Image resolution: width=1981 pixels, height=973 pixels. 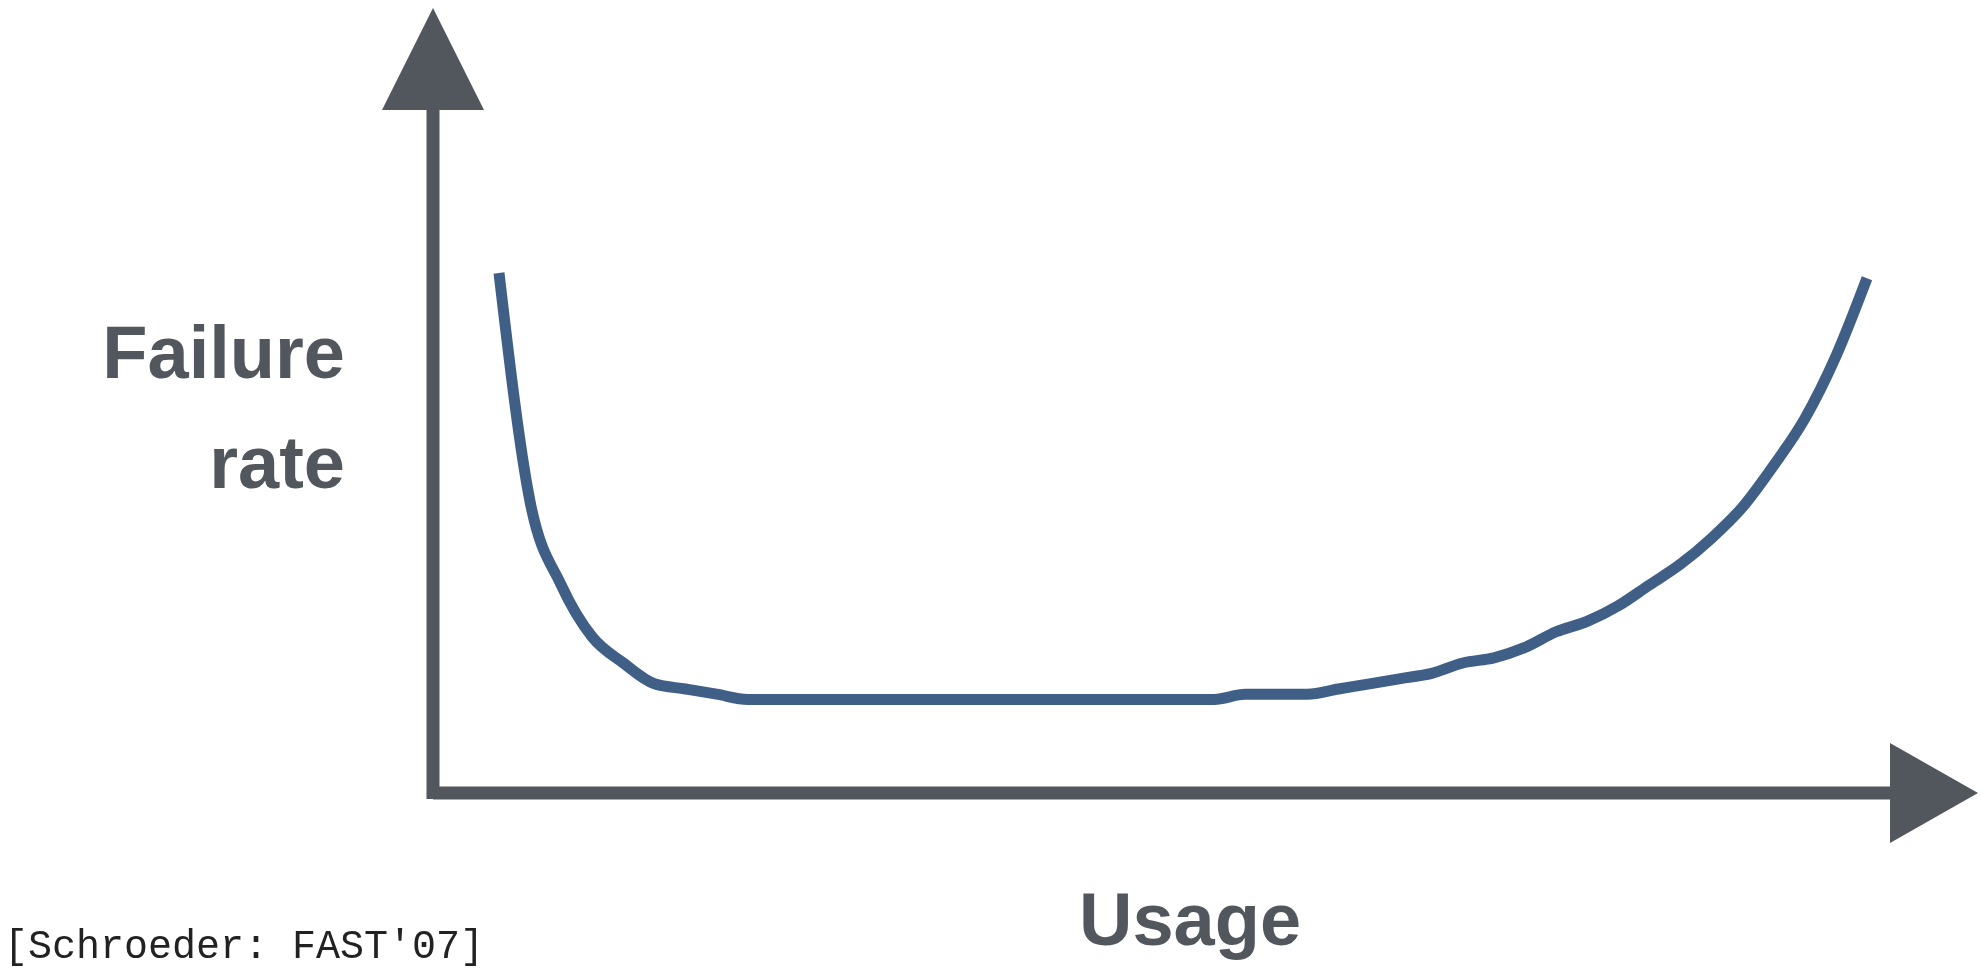 What do you see at coordinates (1190, 919) in the screenshot?
I see `x-axis-title: Usage` at bounding box center [1190, 919].